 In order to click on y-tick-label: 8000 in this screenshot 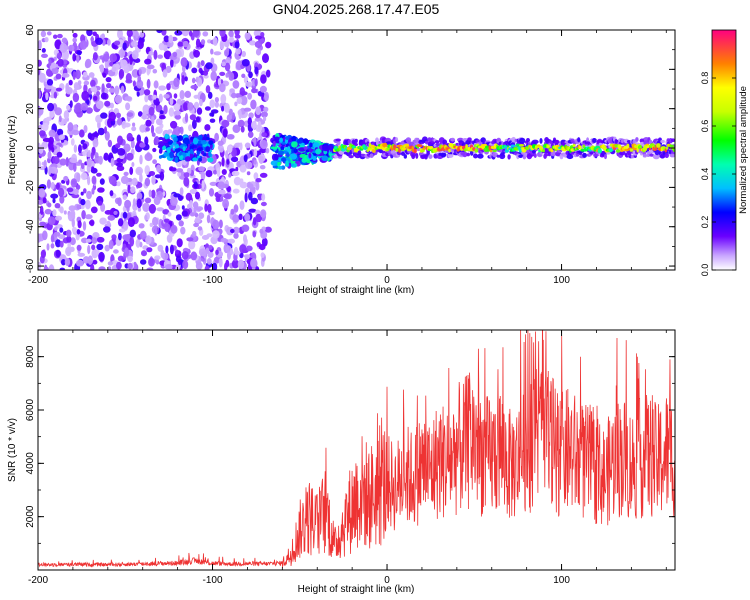, I will do `click(30, 356)`.